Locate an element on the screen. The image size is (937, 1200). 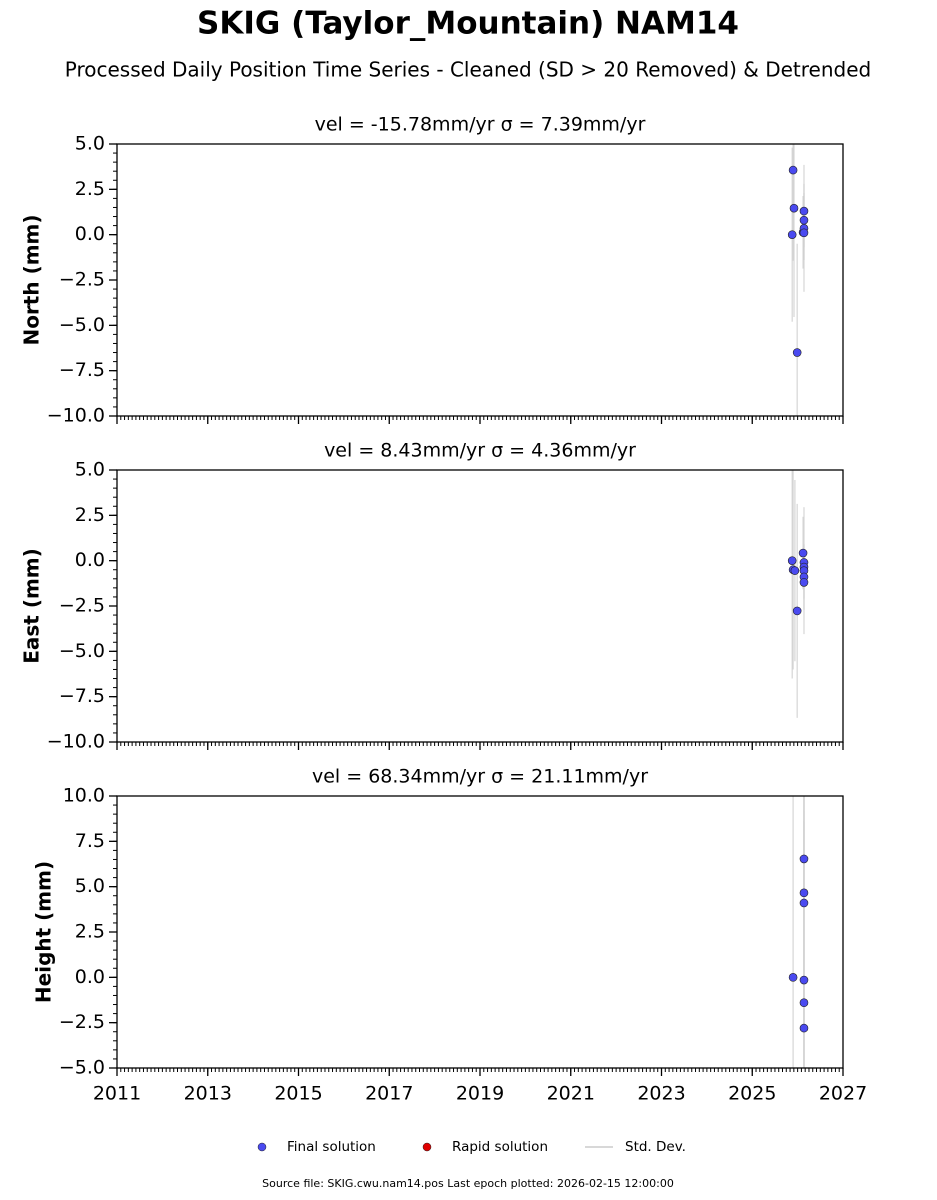
y-tick-label: 7.5 is located at coordinates (90, 841).